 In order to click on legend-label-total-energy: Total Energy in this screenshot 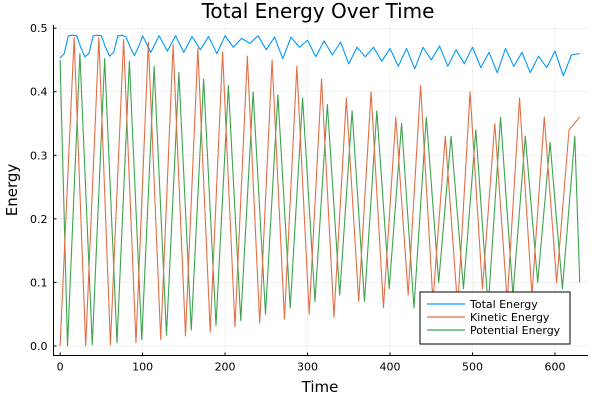, I will do `click(503, 304)`.